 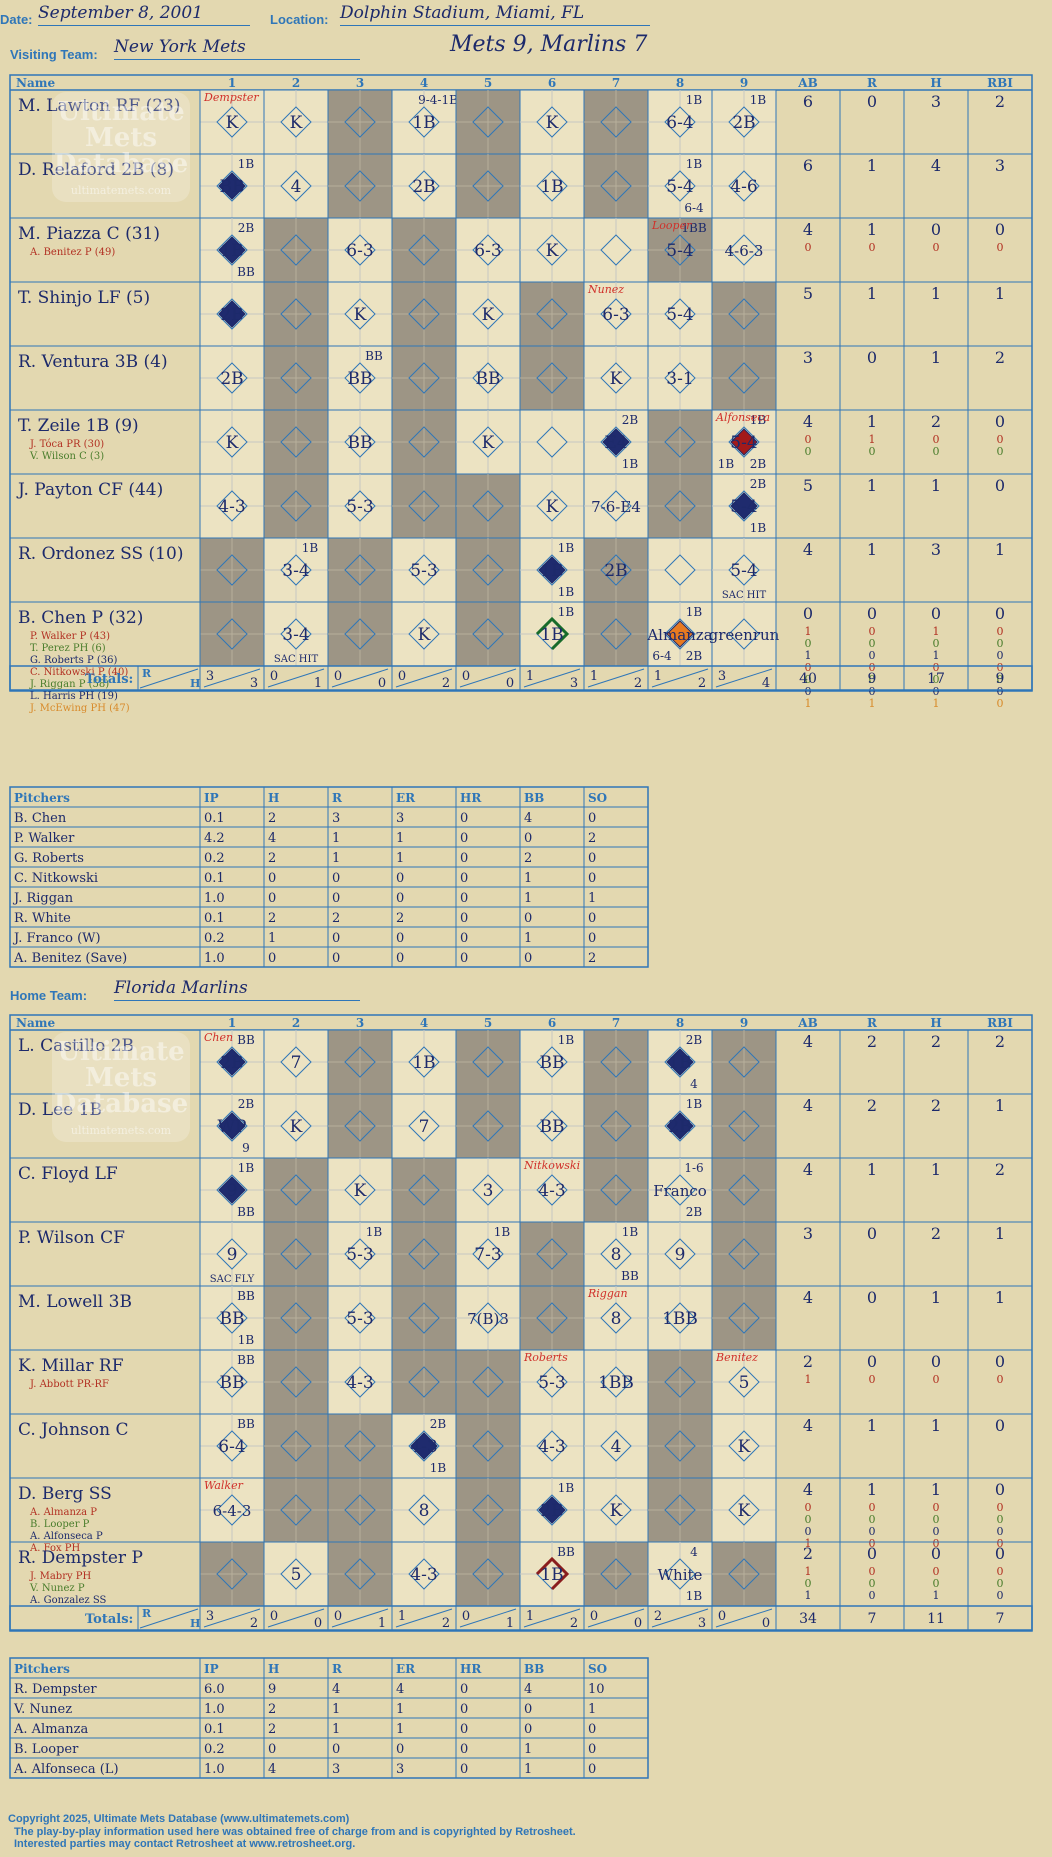 I want to click on home-col-name: Name, so click(x=35, y=1023).